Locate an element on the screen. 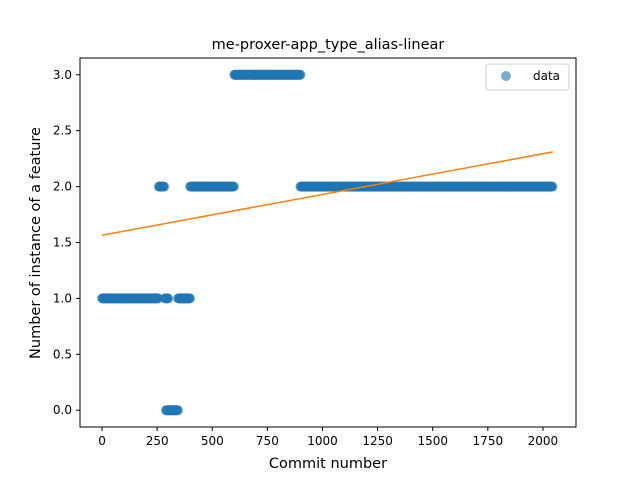 The width and height of the screenshot is (640, 480). legend: data is located at coordinates (527, 77).